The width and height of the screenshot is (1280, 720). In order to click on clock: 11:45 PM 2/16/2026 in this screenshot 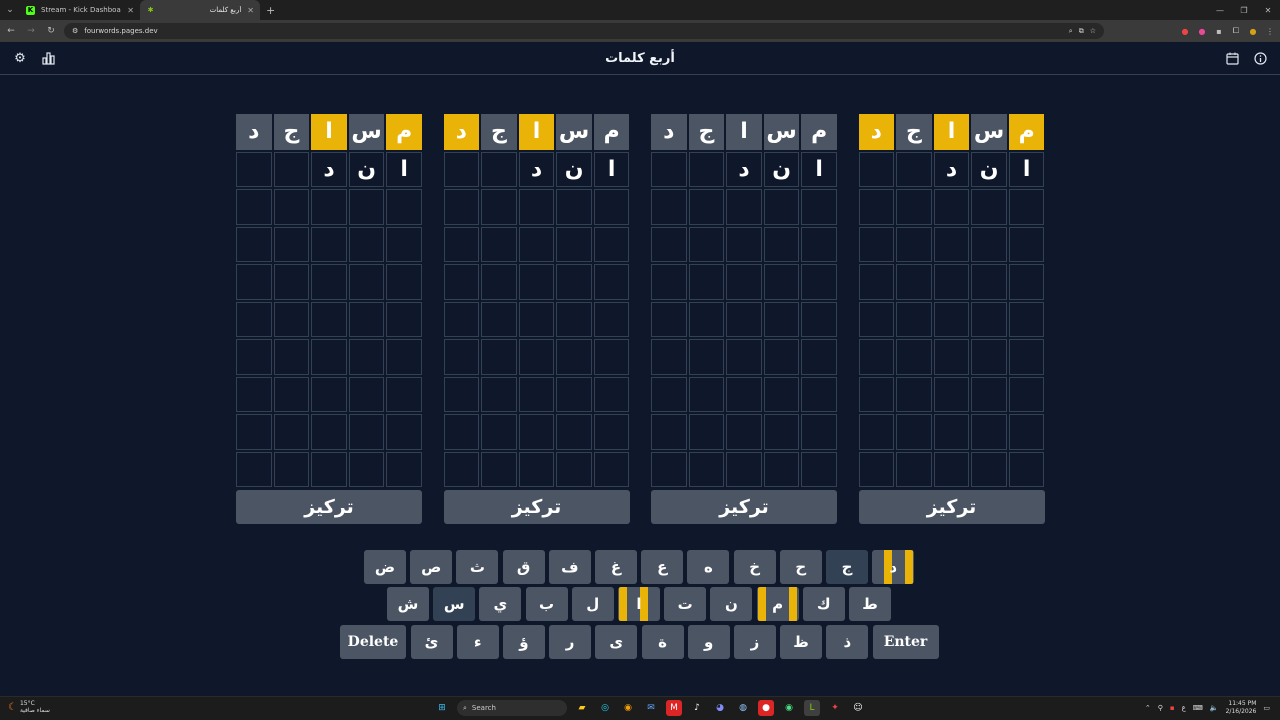, I will do `click(1241, 708)`.